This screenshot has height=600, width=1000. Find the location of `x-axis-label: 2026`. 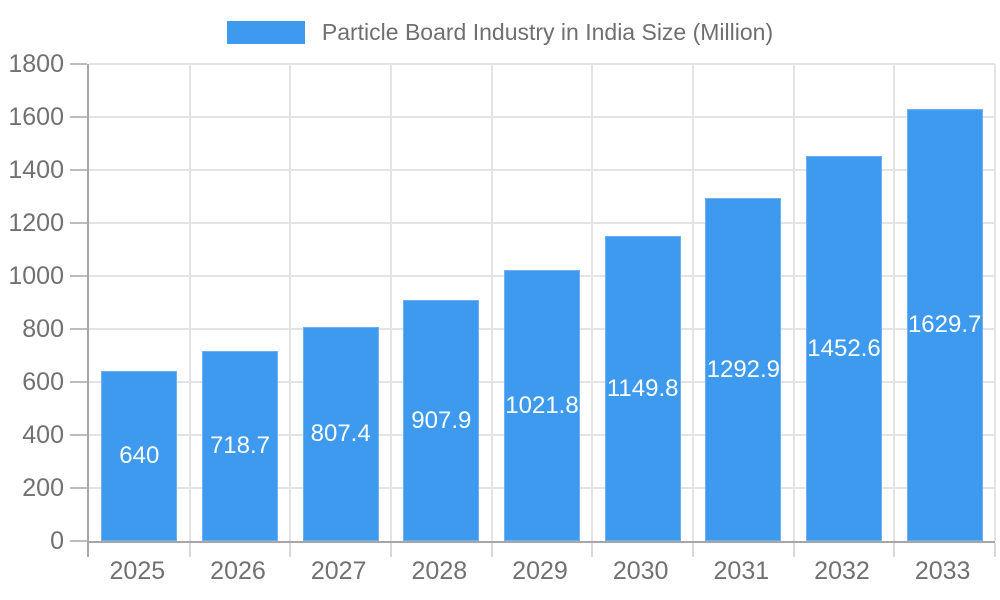

x-axis-label: 2026 is located at coordinates (238, 571).